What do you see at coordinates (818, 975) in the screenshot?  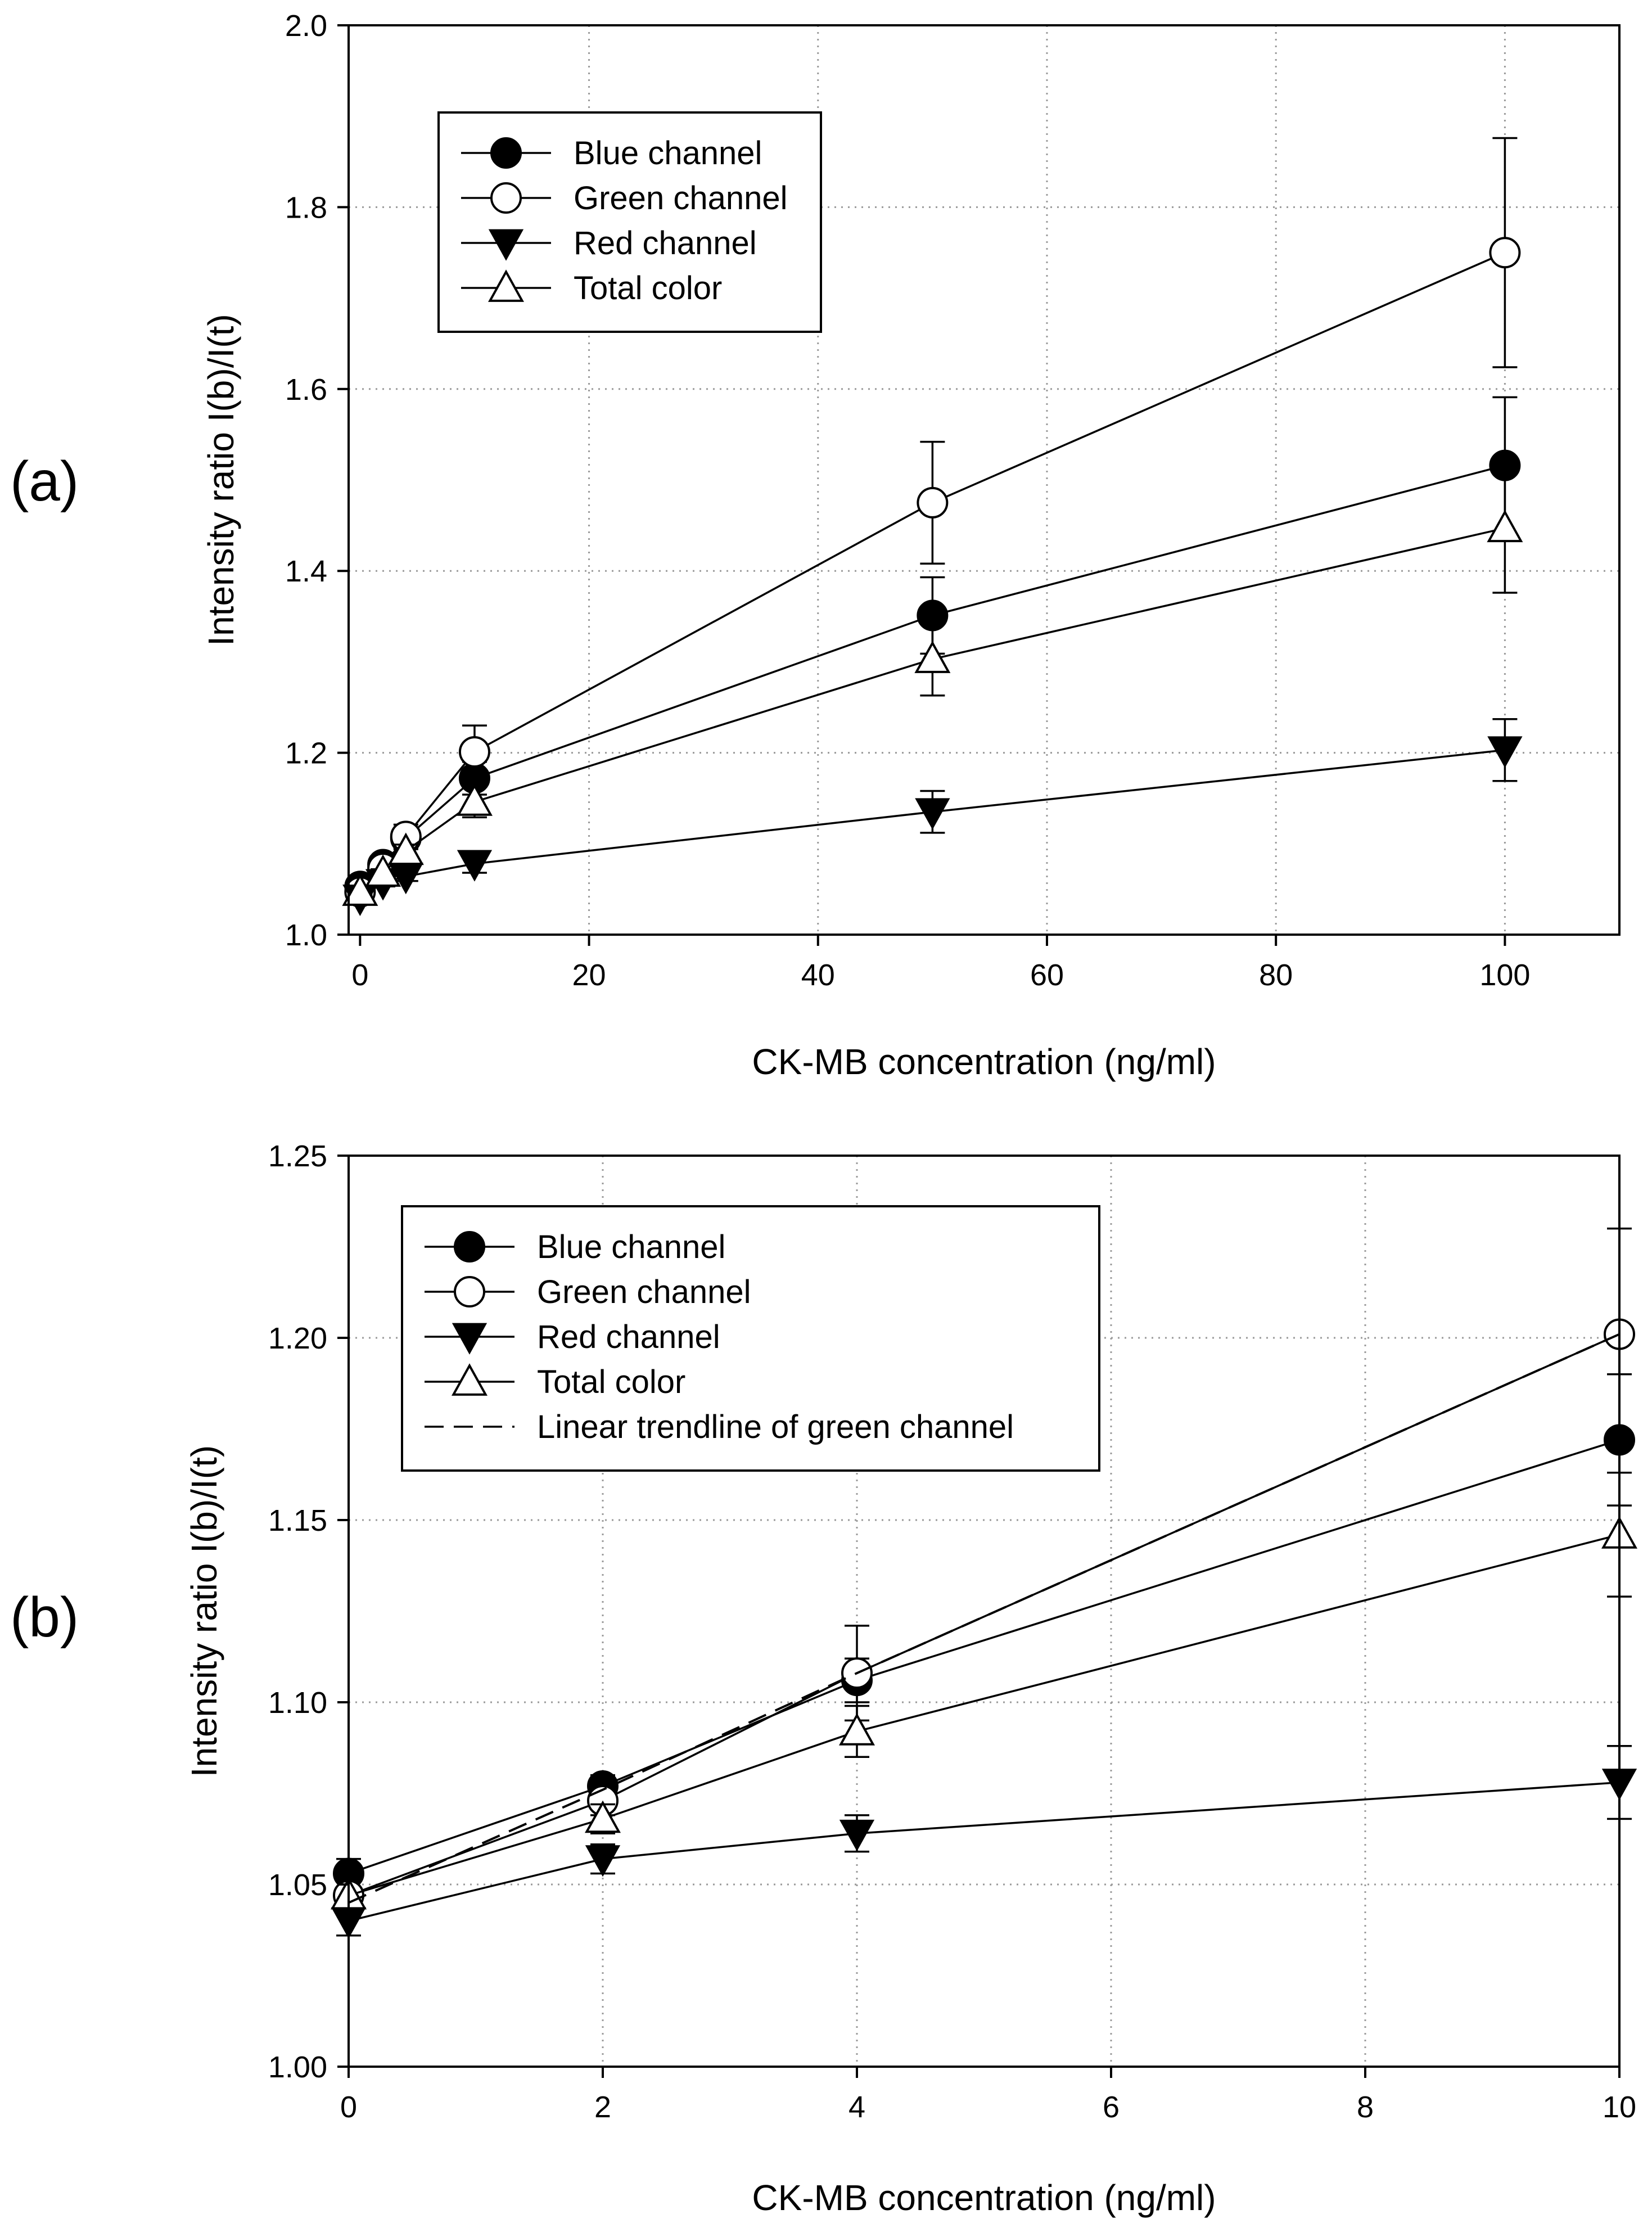 I see `x-tick-label: 40` at bounding box center [818, 975].